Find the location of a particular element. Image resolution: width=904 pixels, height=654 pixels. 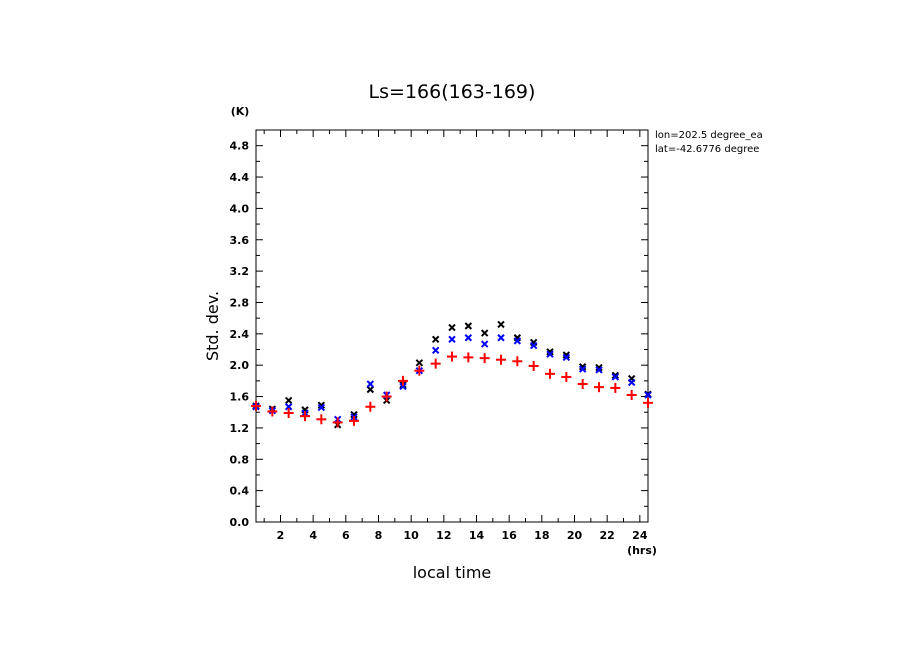

x-tick-label: 24 is located at coordinates (640, 535).